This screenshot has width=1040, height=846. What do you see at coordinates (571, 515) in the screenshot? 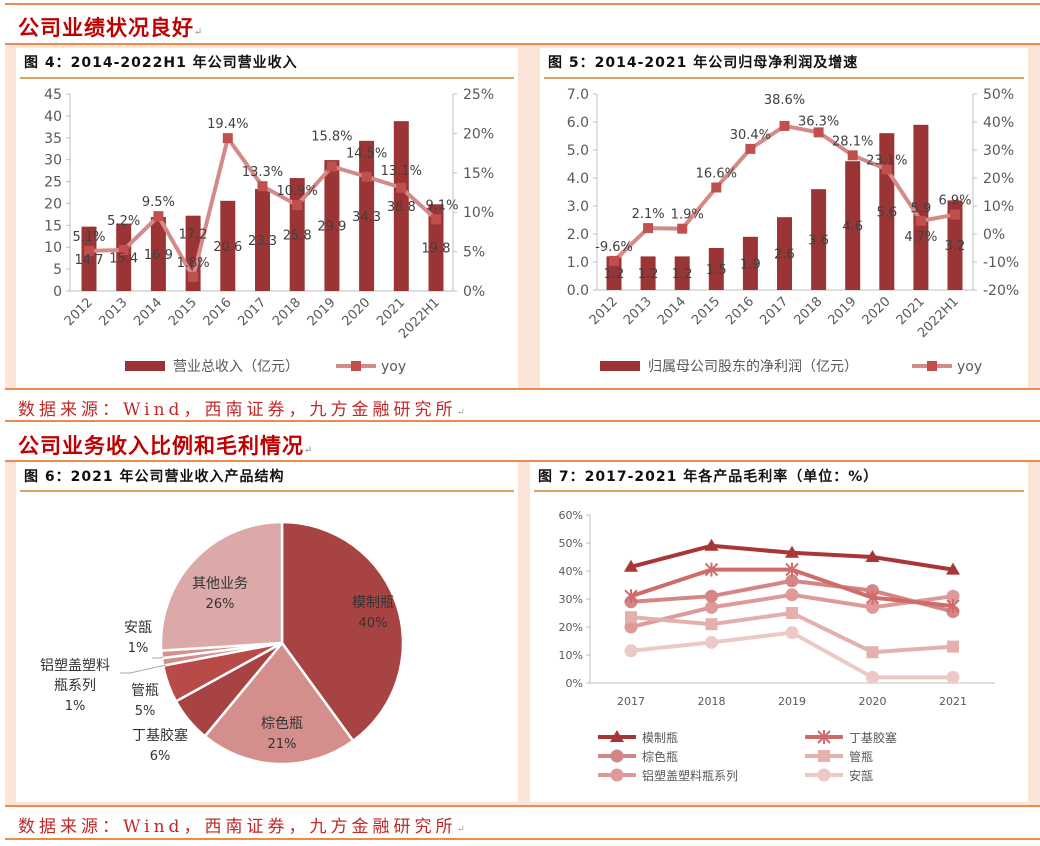
I see `y-tick-label: 60%` at bounding box center [571, 515].